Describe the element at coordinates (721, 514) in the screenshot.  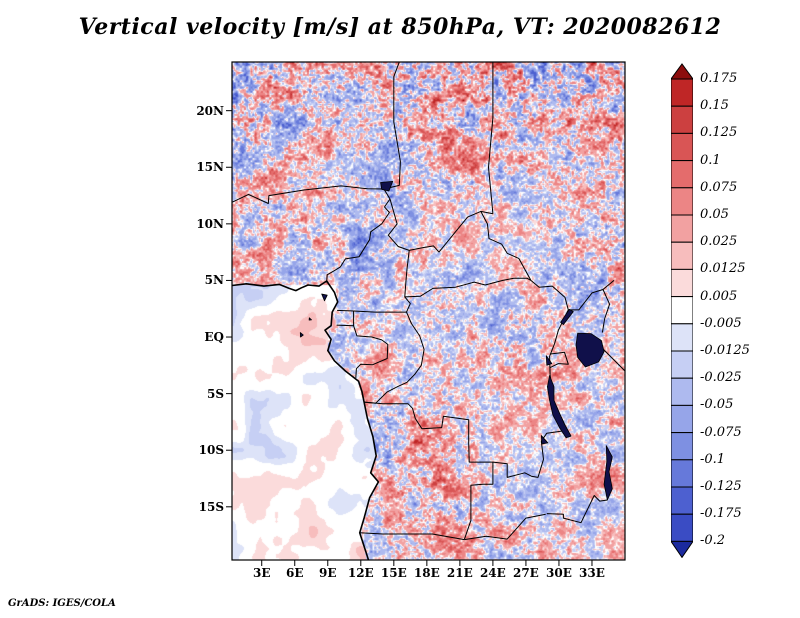
I see `colorbar-label: -0.175` at that location.